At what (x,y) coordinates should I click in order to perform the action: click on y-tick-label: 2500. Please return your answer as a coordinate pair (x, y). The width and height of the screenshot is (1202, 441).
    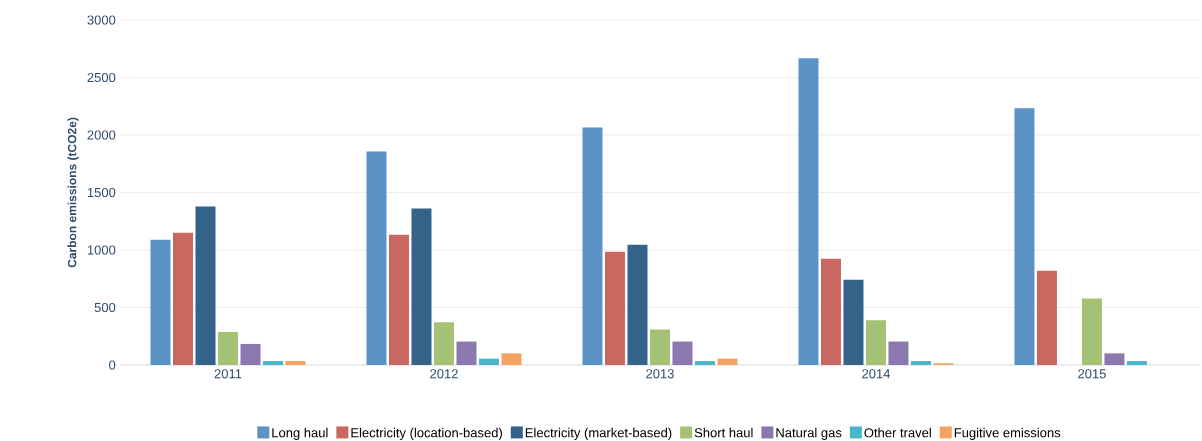
    Looking at the image, I should click on (101, 77).